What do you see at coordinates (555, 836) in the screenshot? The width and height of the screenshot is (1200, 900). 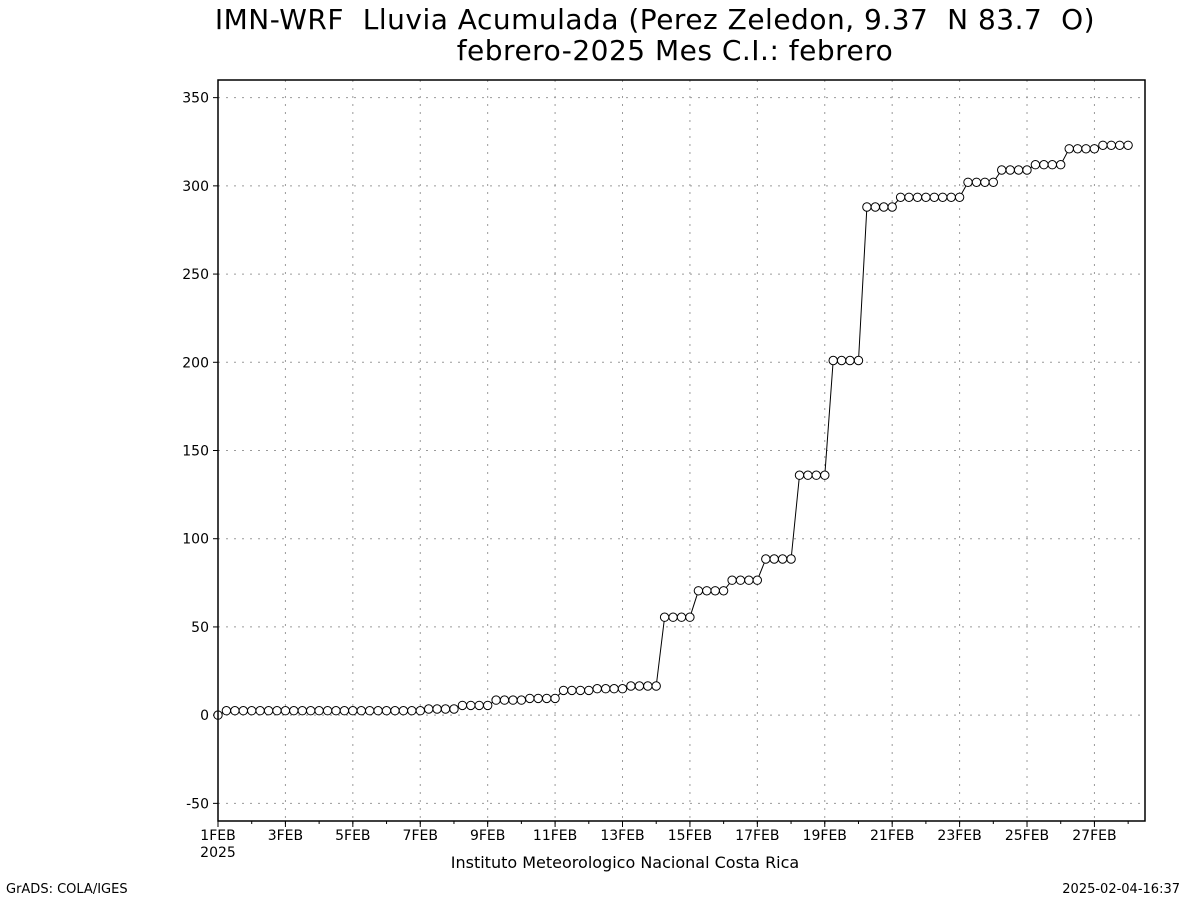 I see `x-tick-label: 11FEB` at bounding box center [555, 836].